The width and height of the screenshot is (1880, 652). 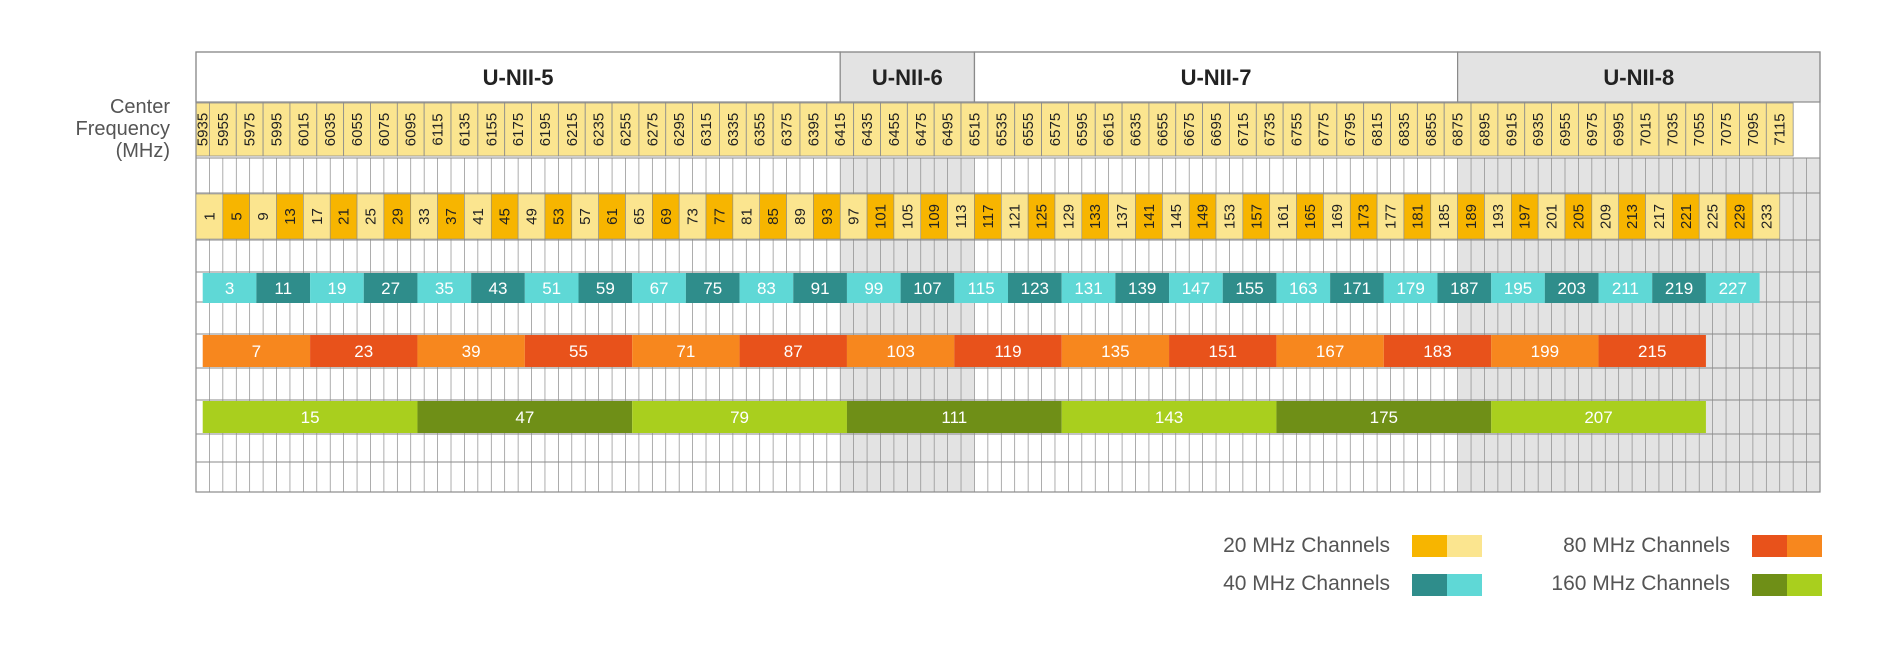 I want to click on channel-40-label: 155, so click(x=1249, y=288).